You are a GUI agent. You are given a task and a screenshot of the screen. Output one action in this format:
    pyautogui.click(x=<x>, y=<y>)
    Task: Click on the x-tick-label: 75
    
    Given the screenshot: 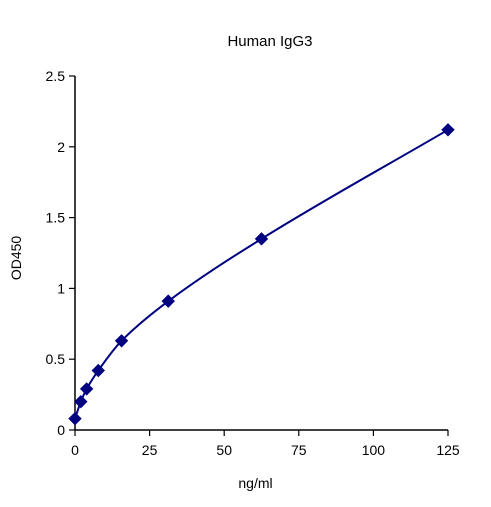 What is the action you would take?
    pyautogui.click(x=299, y=450)
    